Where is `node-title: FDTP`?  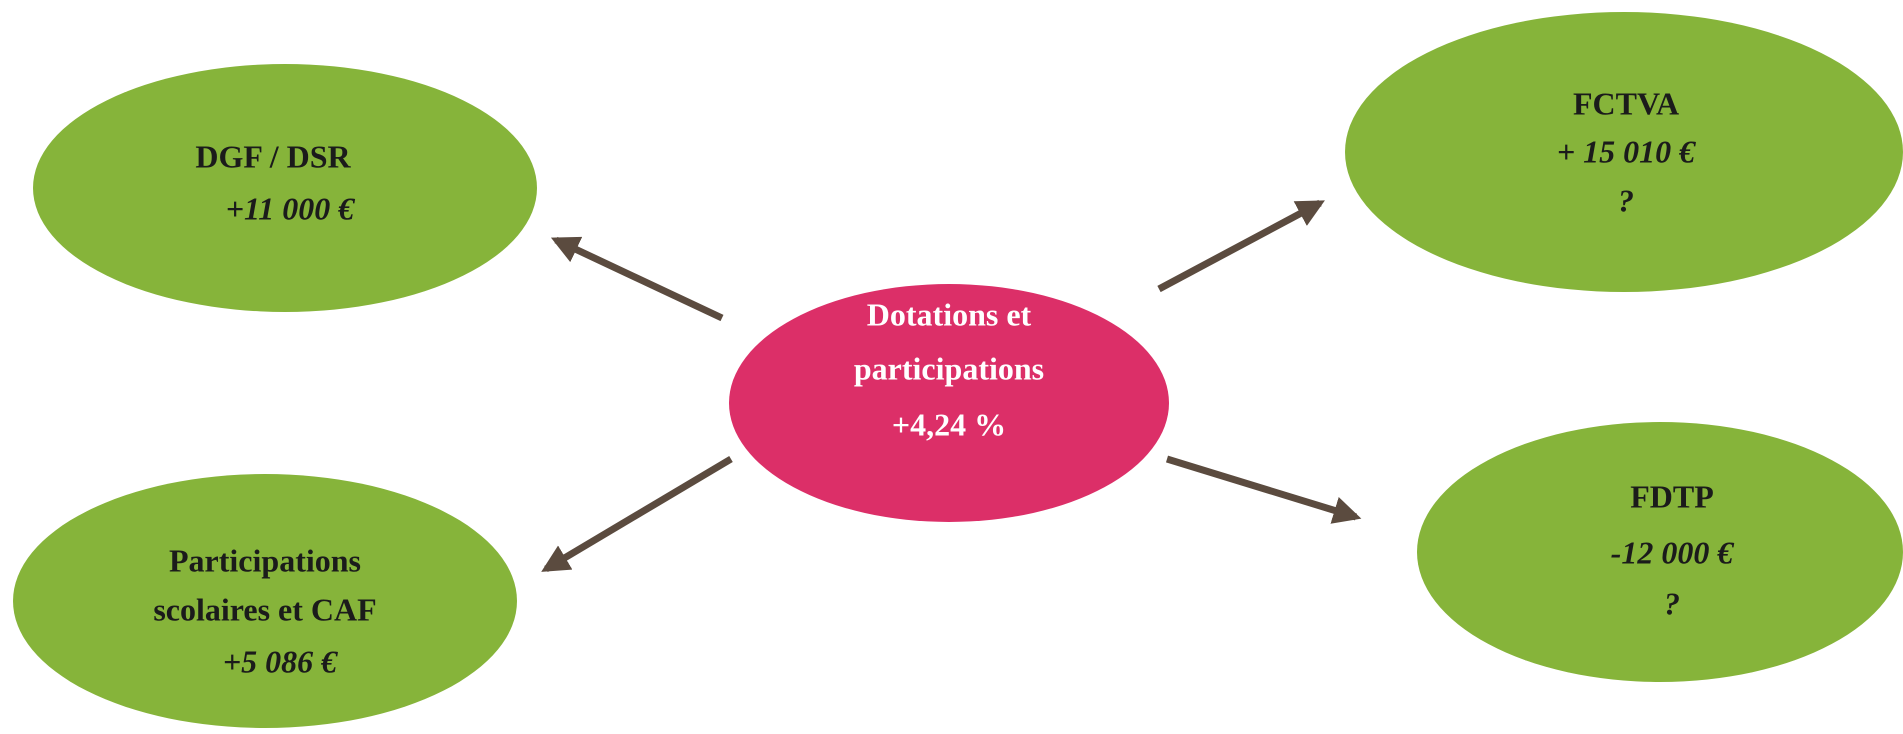 node-title: FDTP is located at coordinates (1672, 496).